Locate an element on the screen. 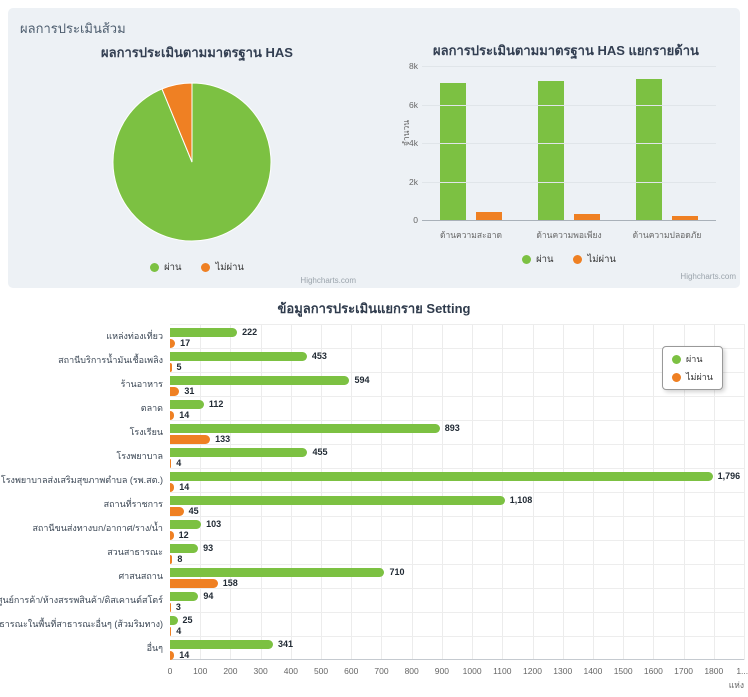 The width and height of the screenshot is (748, 697). y-axis-title: จำนวน is located at coordinates (406, 133).